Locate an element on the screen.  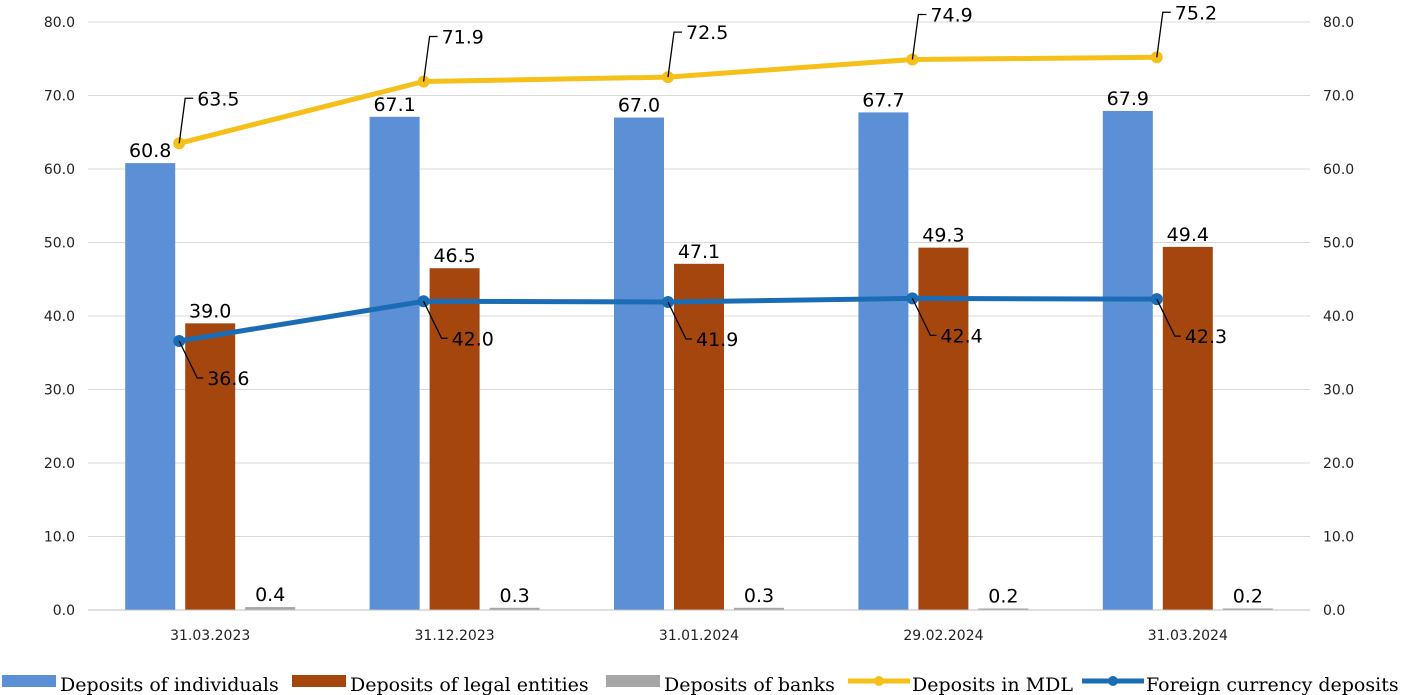
legend-label: Deposits of individuals is located at coordinates (169, 684).